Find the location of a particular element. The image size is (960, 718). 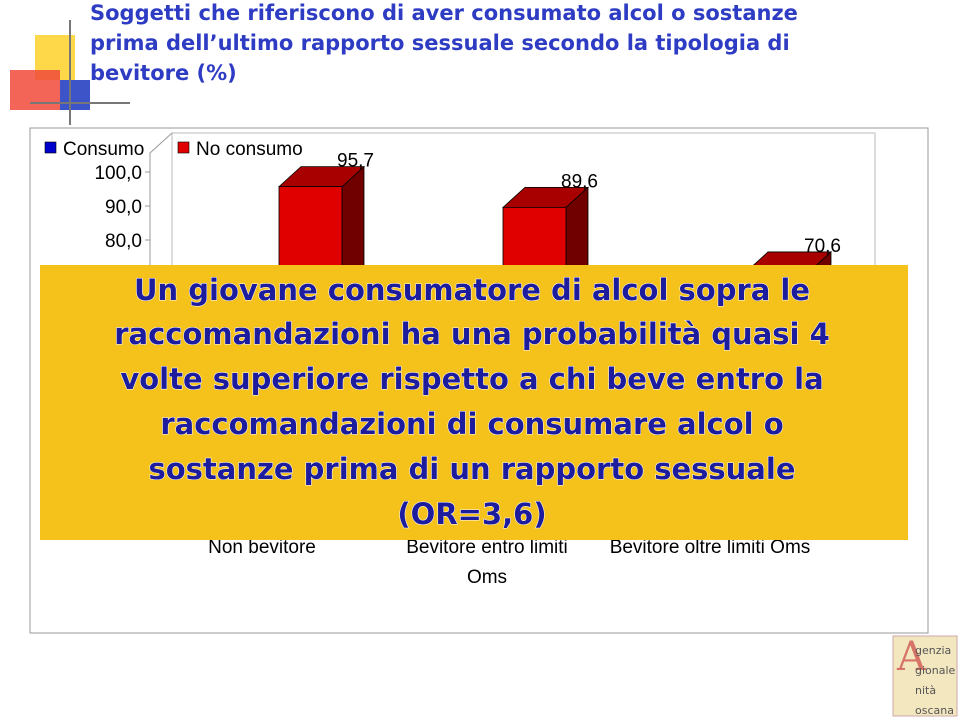

x-tick-label: Bevitore oltre limiti Oms is located at coordinates (710, 547).